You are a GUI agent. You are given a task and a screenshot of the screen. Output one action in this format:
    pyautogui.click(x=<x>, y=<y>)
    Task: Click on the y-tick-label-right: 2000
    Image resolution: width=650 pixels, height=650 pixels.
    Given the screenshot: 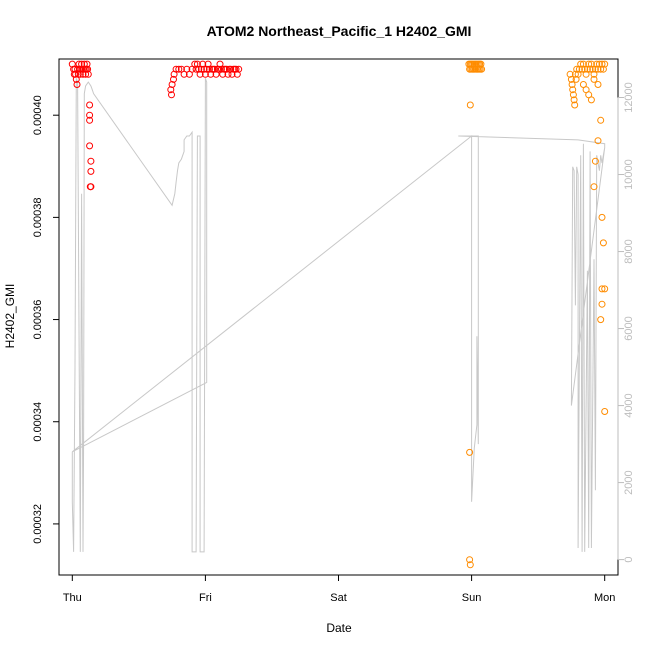 What is the action you would take?
    pyautogui.click(x=629, y=482)
    